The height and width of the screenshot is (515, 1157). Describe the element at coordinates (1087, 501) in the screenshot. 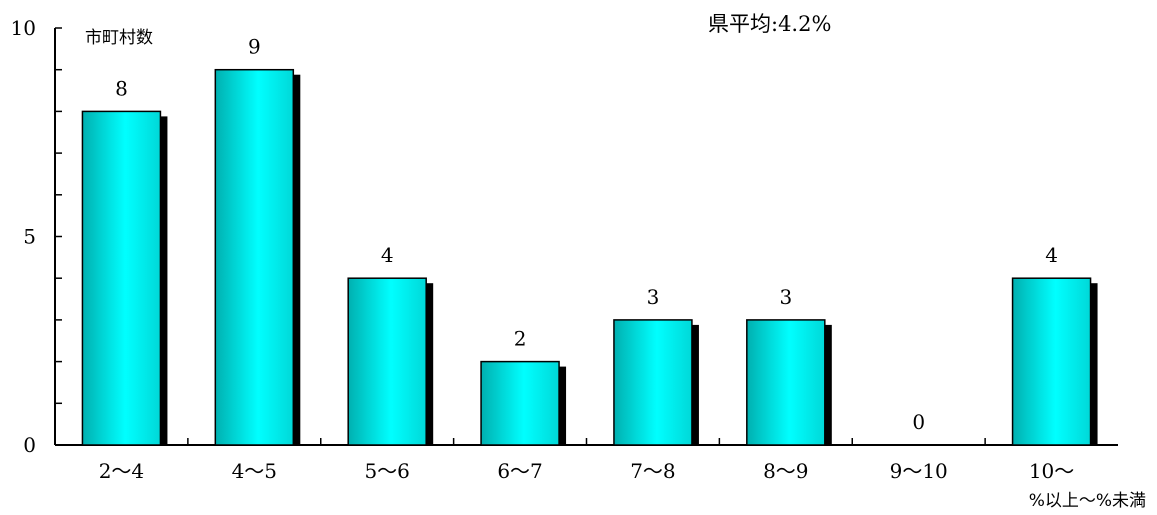

I see `x-axis-unit-label: %以上～%未満` at that location.